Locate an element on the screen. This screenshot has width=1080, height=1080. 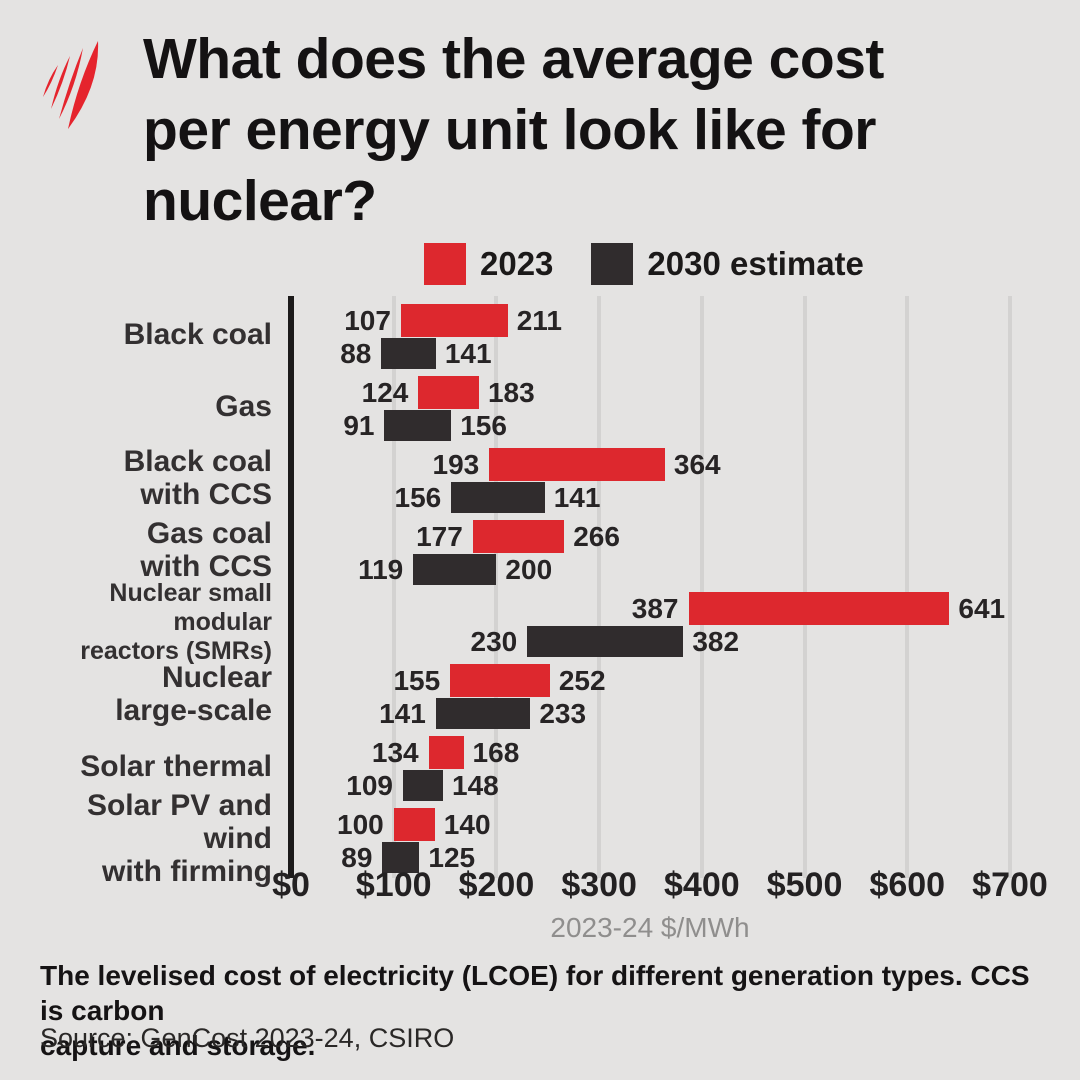
x-tick-600: $600 is located at coordinates (907, 885).